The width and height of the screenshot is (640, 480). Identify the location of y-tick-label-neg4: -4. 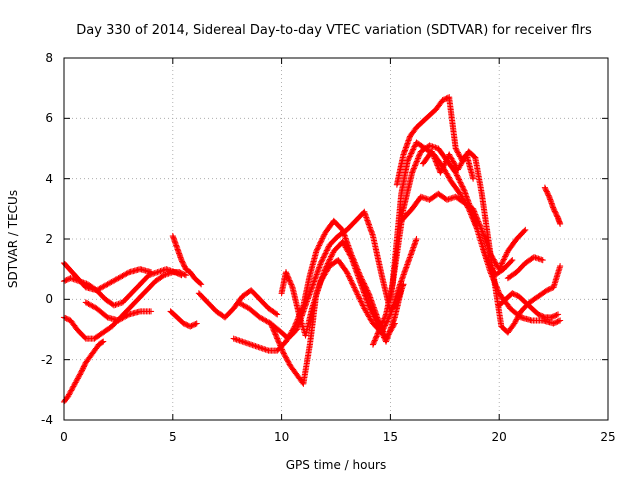
(47, 420).